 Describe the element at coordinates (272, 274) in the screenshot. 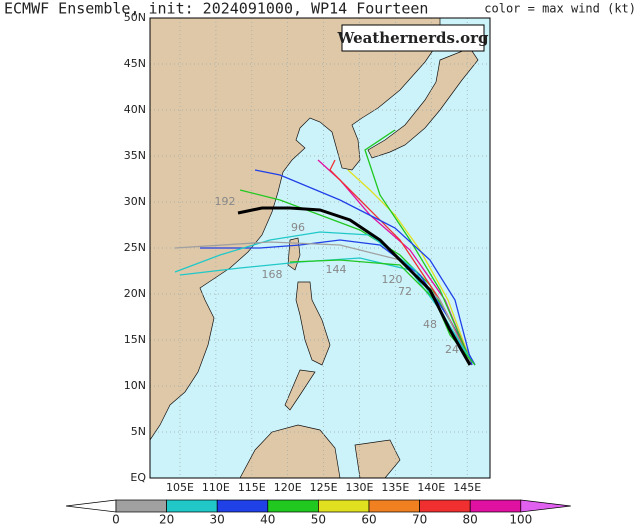

I see `track-label: 168` at that location.